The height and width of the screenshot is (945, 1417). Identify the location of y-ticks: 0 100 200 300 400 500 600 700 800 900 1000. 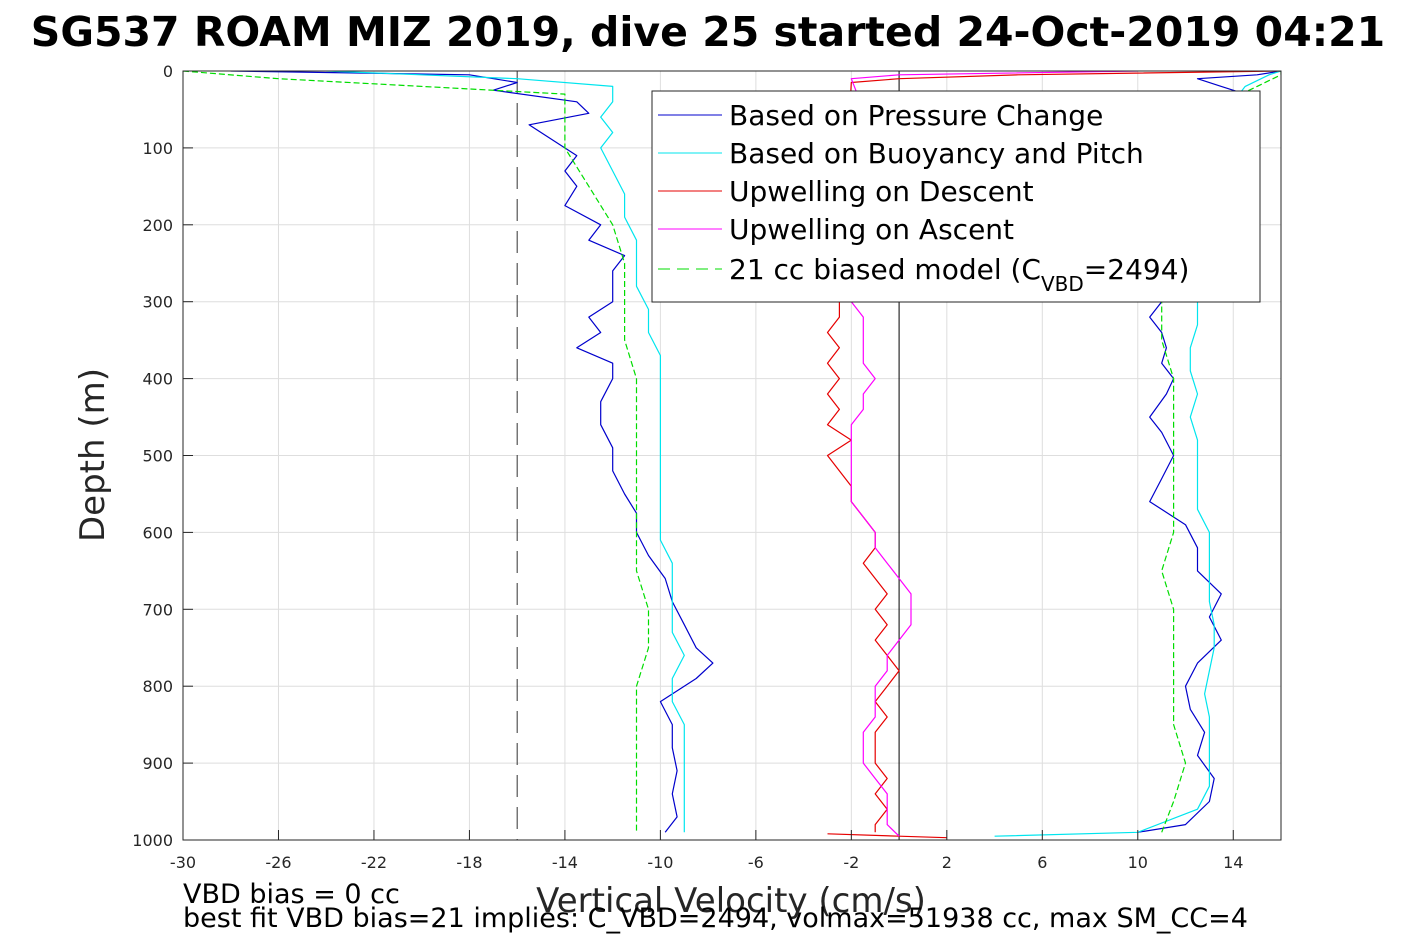
(162, 456).